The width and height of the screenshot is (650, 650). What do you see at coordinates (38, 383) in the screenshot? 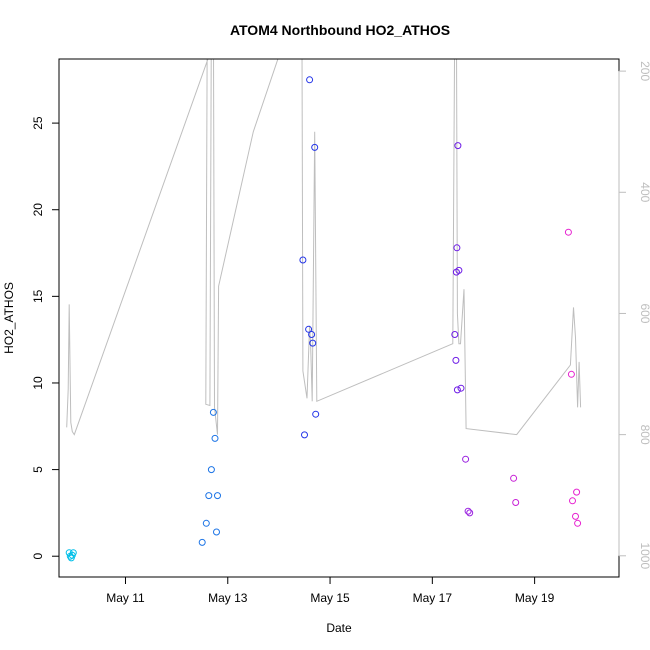
I see `y-tick-label: 10` at bounding box center [38, 383].